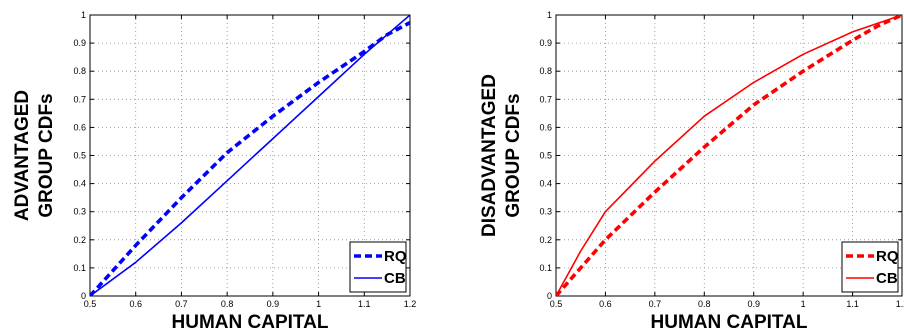 Image resolution: width=904 pixels, height=331 pixels. I want to click on y-axis-label-line-1: DISADVANTAGED, so click(489, 155).